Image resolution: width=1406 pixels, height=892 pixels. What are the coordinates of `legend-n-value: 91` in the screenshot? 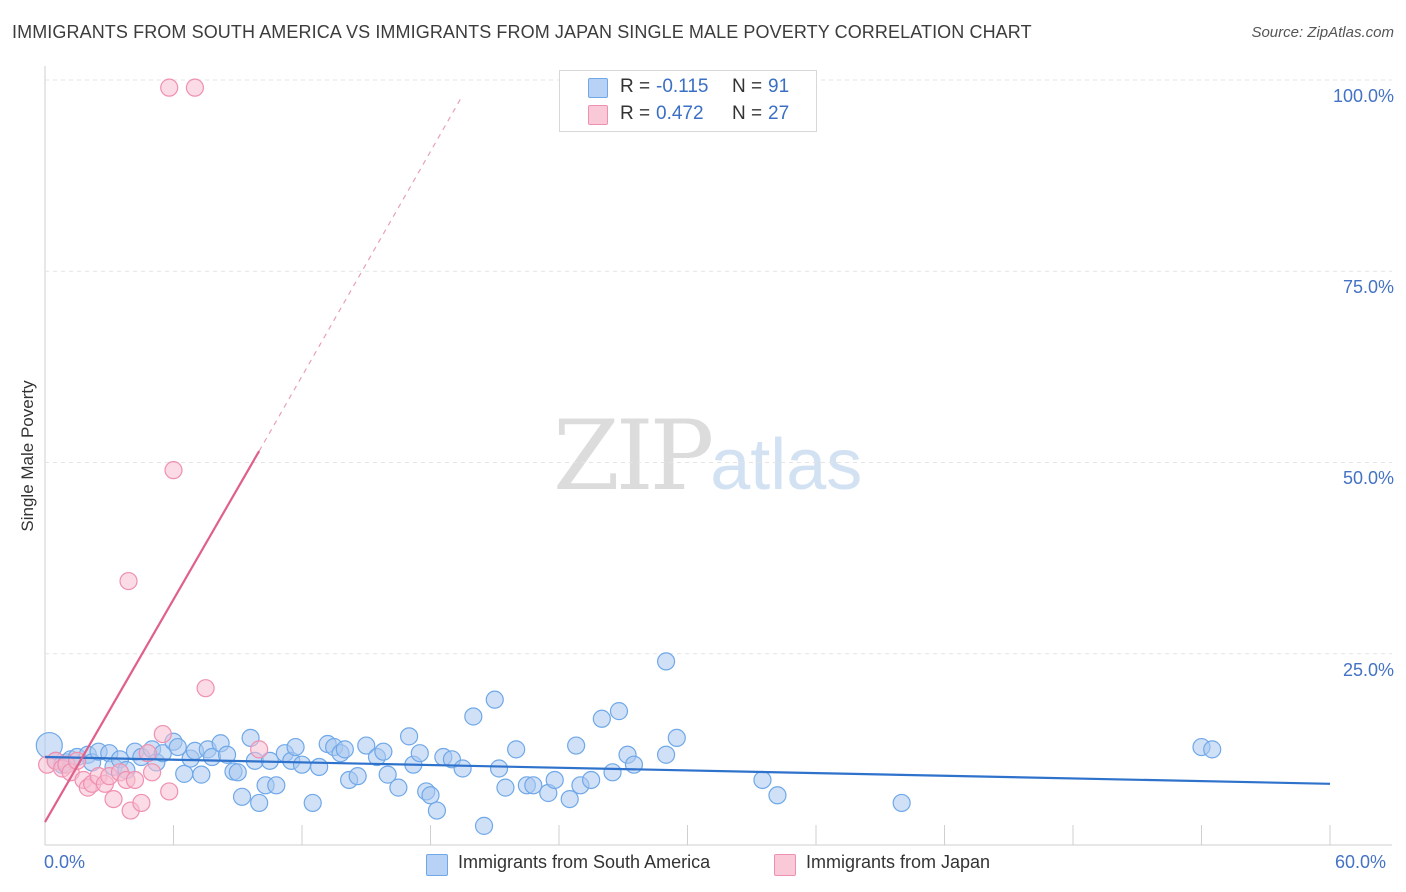 It's located at (779, 86).